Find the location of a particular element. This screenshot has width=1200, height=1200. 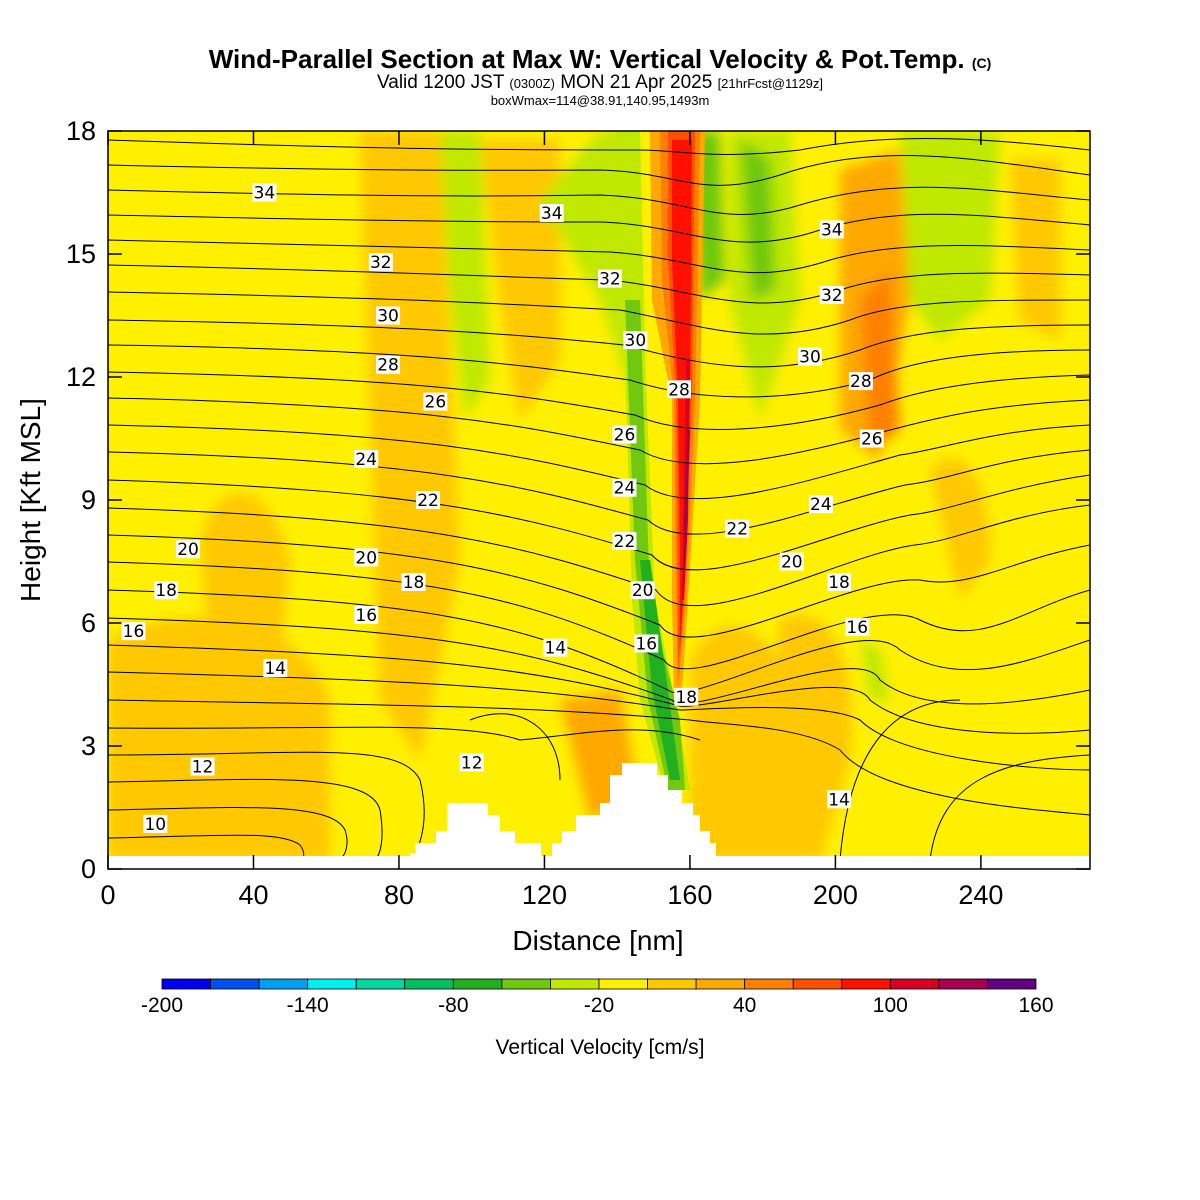

contour-label-text: 10 is located at coordinates (155, 825).